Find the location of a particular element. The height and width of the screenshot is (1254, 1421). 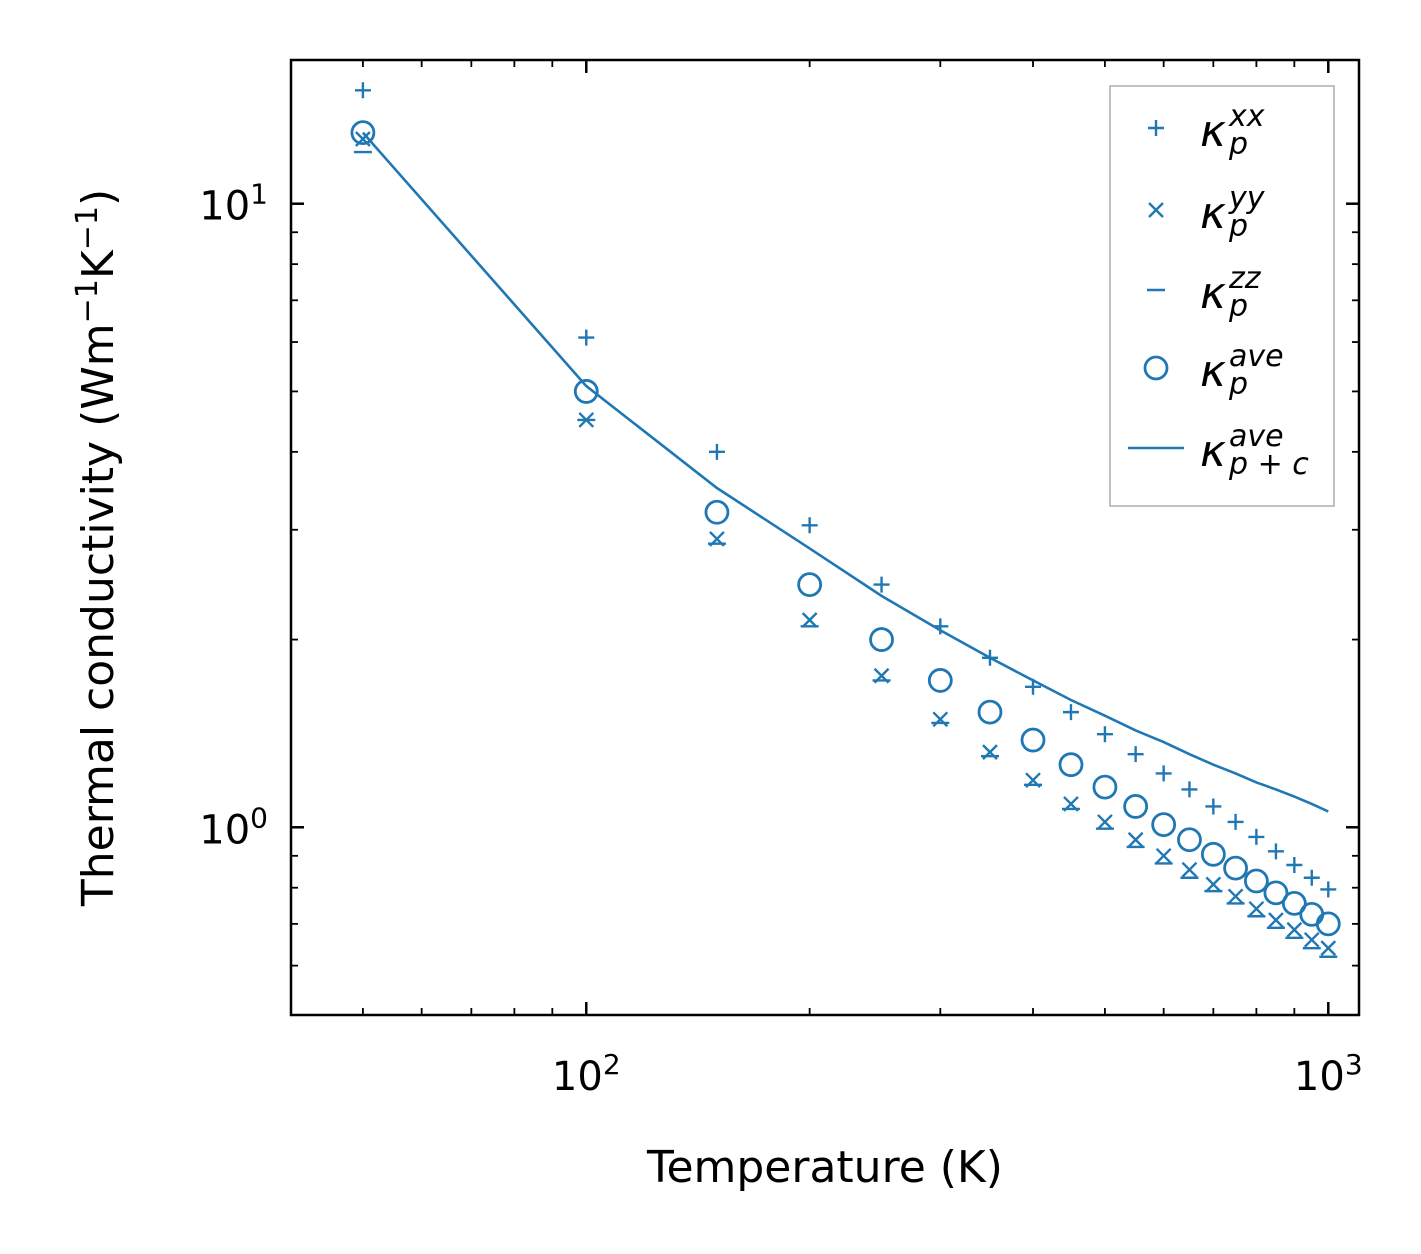

legend-plus-swatch is located at coordinates (1156, 128).